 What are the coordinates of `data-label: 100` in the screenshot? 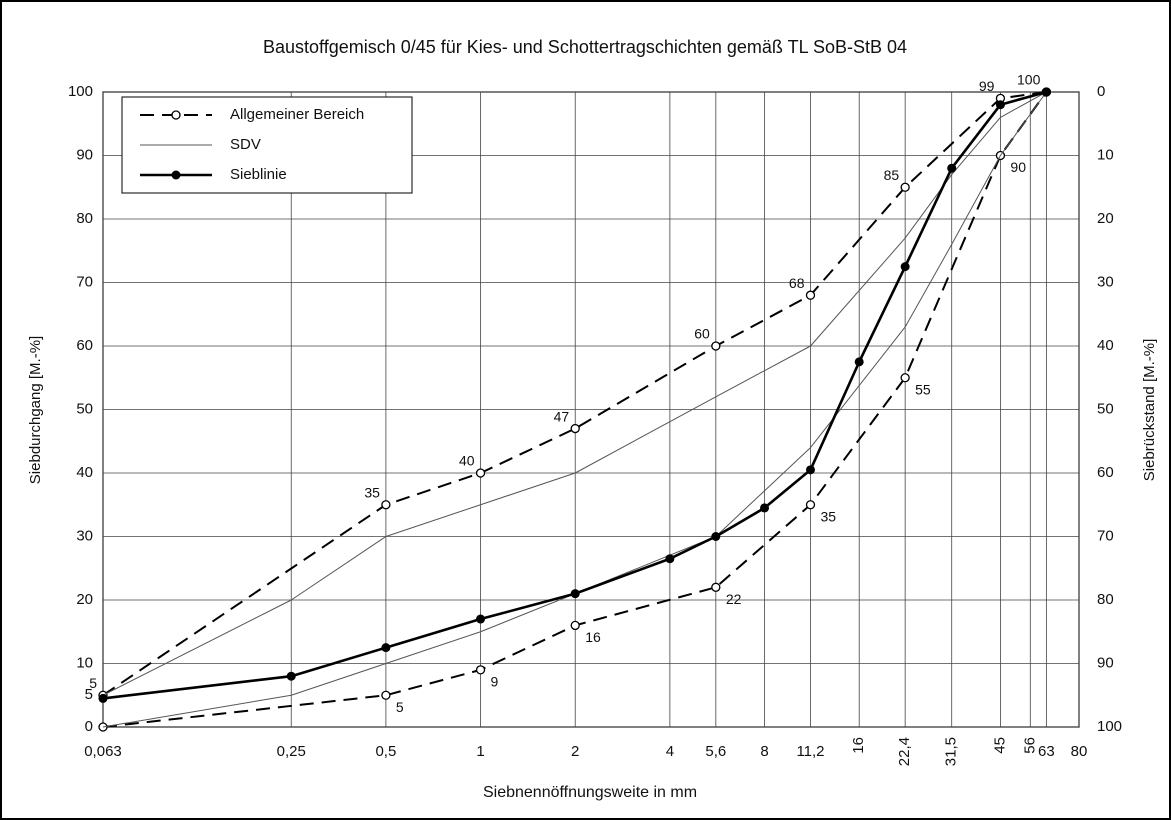 It's located at (1029, 80).